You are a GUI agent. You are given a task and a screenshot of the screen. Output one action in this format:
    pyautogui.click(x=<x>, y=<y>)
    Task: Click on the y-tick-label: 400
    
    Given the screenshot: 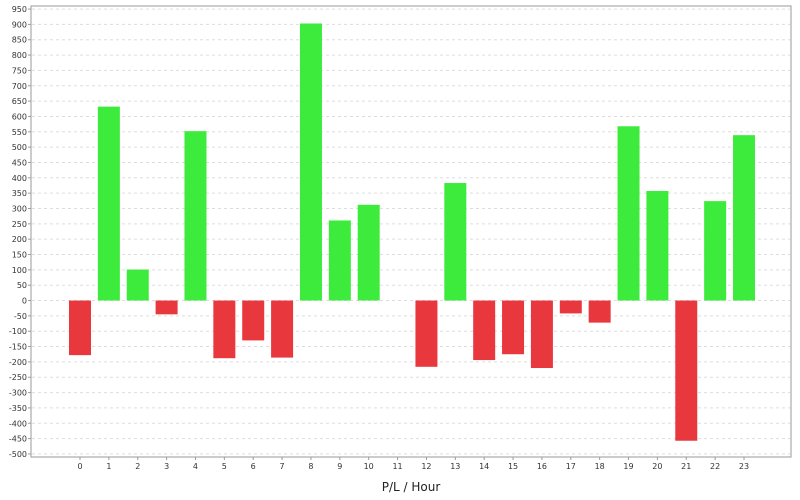 What is the action you would take?
    pyautogui.click(x=19, y=178)
    